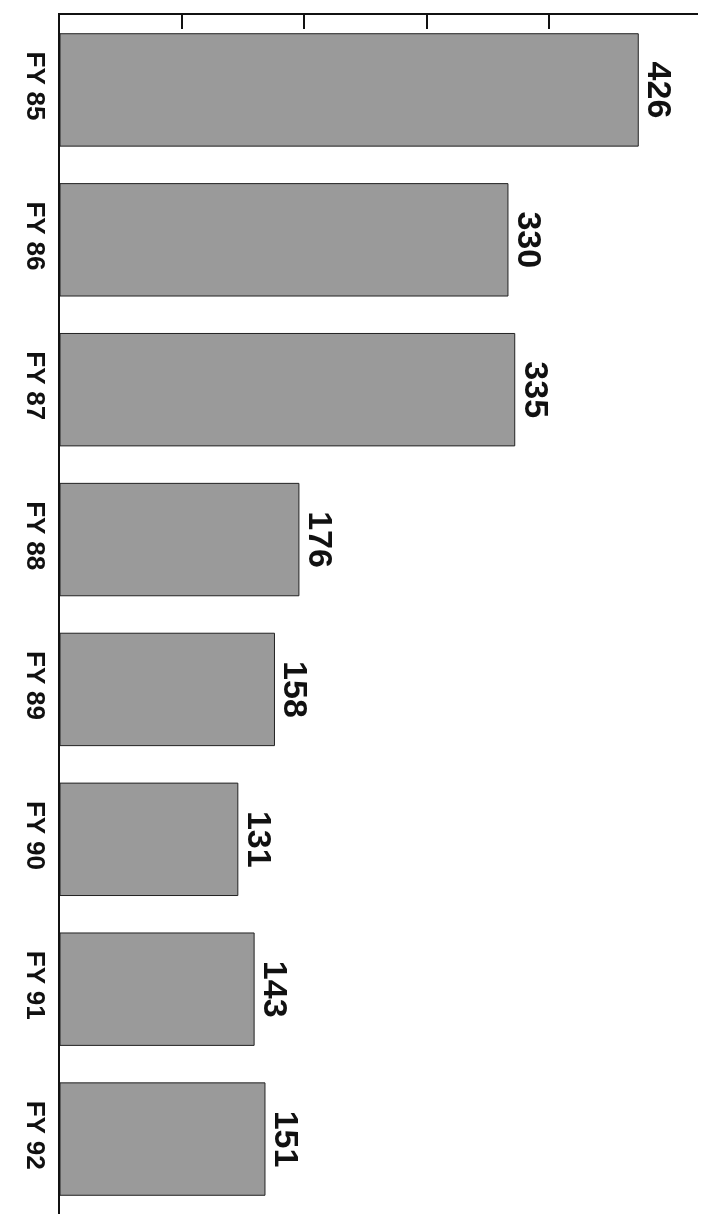 The height and width of the screenshot is (1229, 718). What do you see at coordinates (35, 835) in the screenshot?
I see `y-tick-label: FY 90` at bounding box center [35, 835].